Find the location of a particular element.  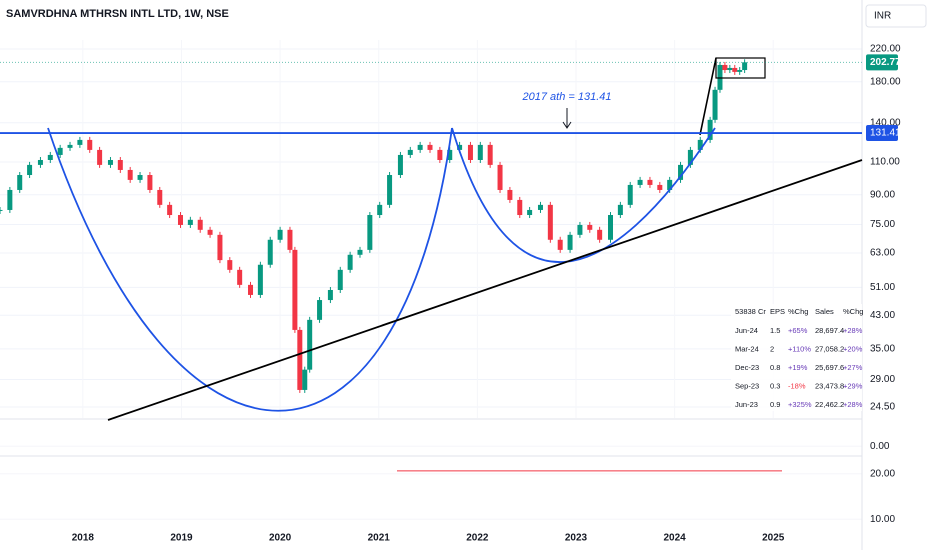

table-cell: 23,473.8 is located at coordinates (829, 385).